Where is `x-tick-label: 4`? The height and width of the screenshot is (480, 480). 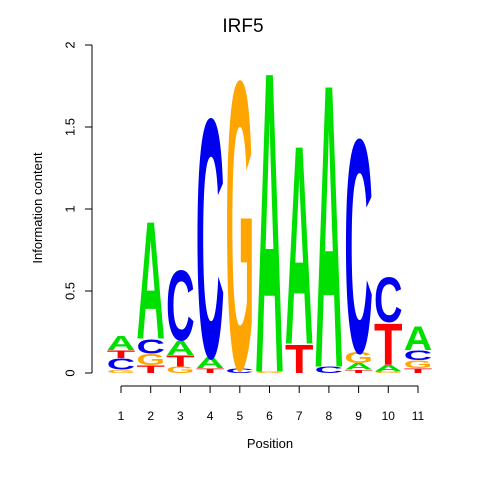 x-tick-label: 4 is located at coordinates (210, 416).